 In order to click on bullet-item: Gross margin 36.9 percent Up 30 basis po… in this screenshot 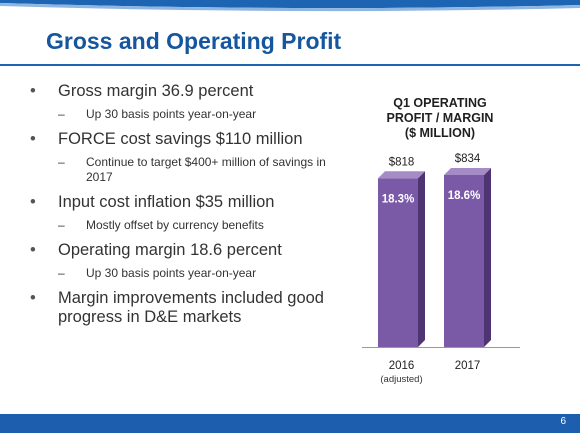, I will do `click(178, 102)`.